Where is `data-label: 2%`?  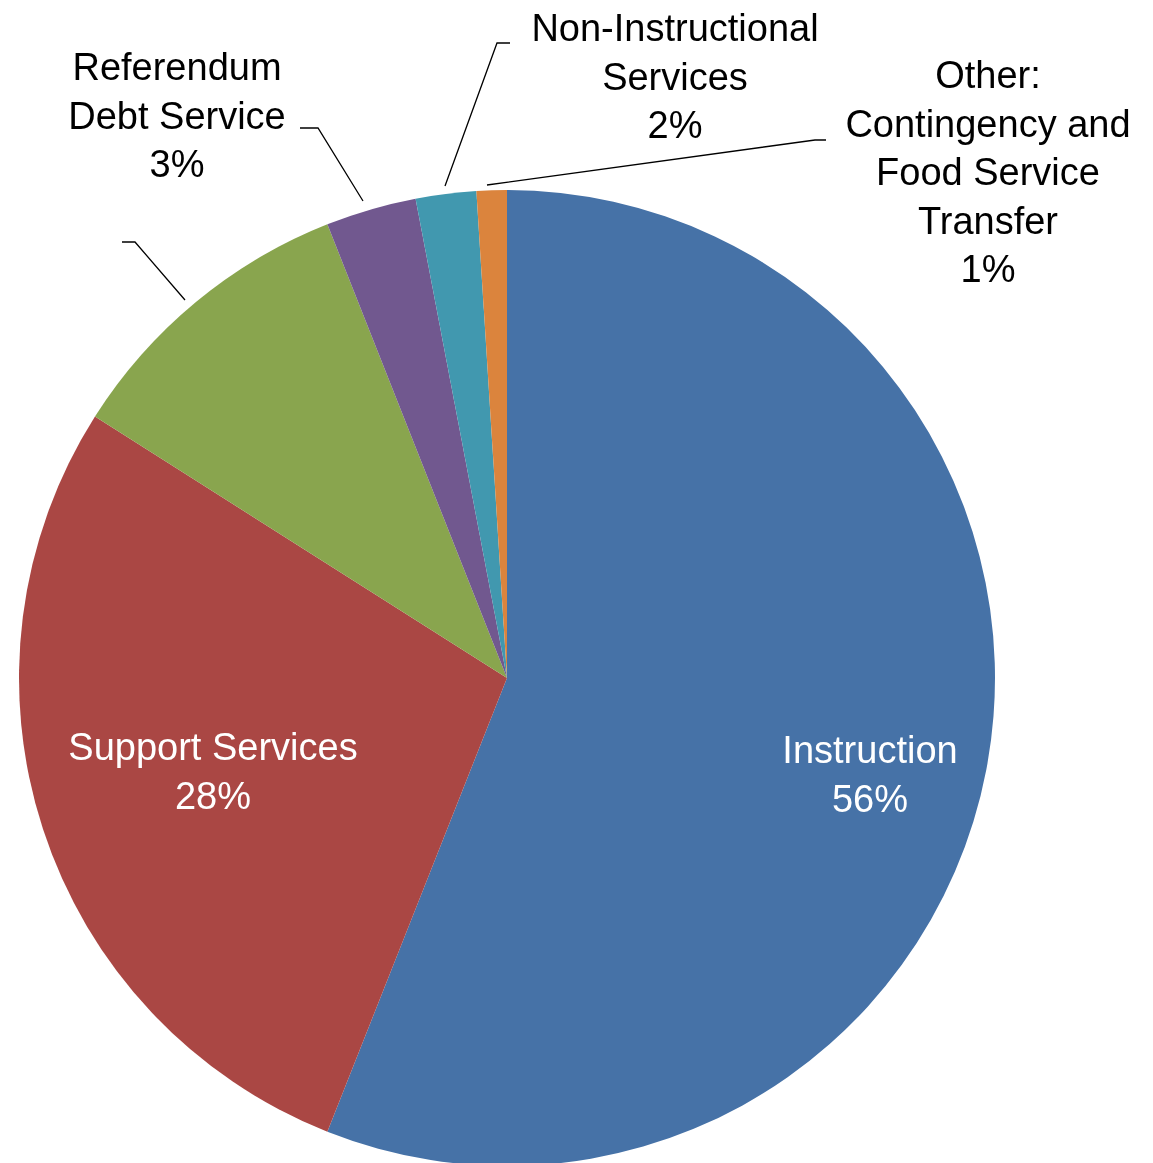
data-label: 2% is located at coordinates (675, 125).